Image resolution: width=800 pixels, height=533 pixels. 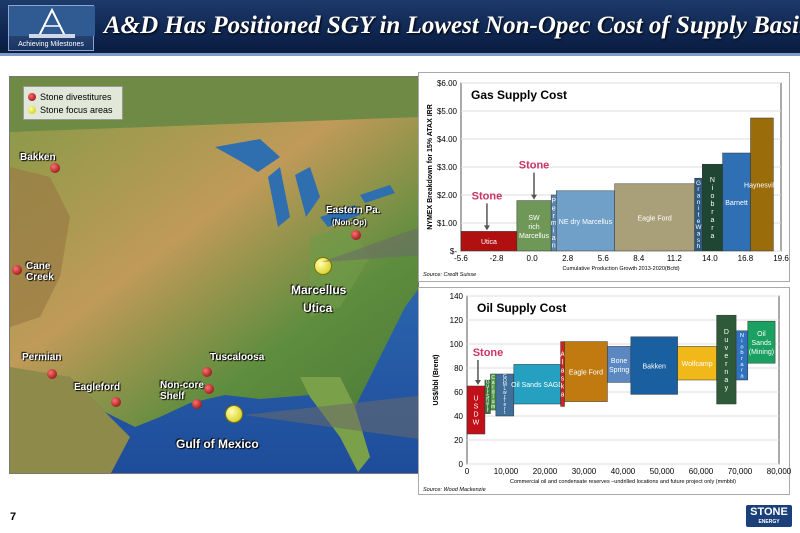 What do you see at coordinates (675, 258) in the screenshot?
I see `x-tick-label: 11.2` at bounding box center [675, 258].